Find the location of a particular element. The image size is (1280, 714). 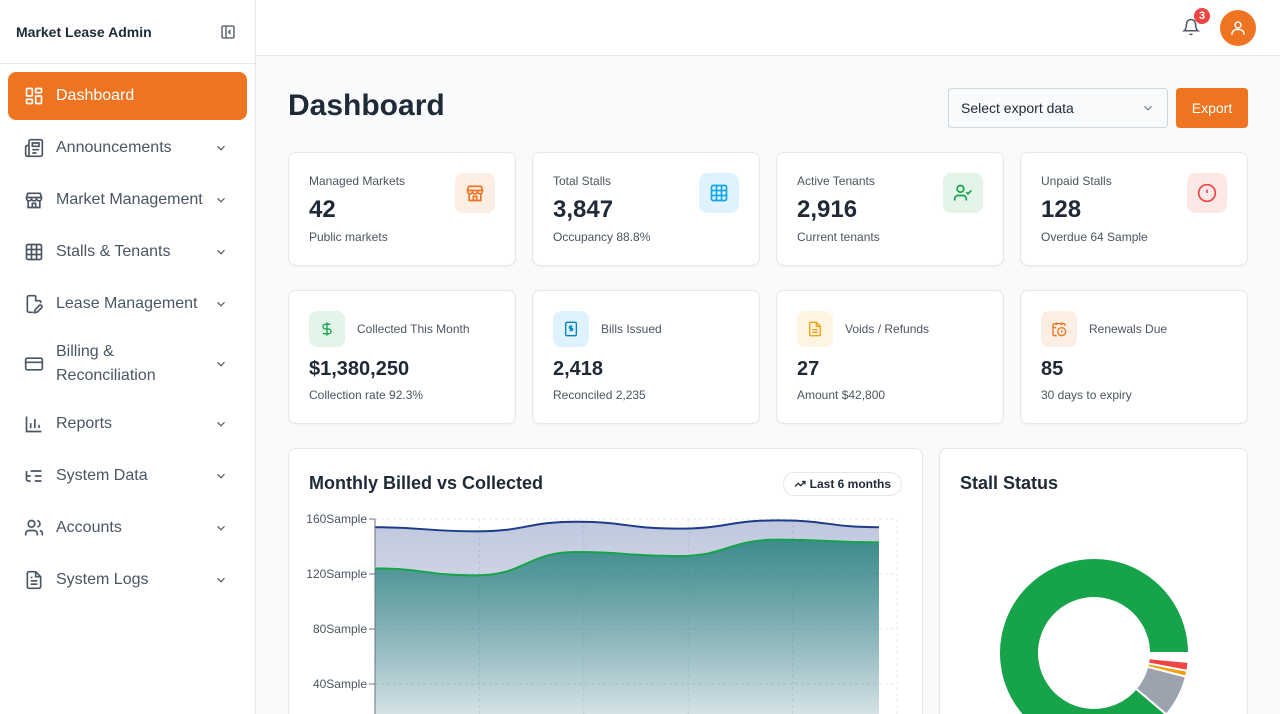

chart-title: Monthly Billed vs Collected is located at coordinates (426, 483).